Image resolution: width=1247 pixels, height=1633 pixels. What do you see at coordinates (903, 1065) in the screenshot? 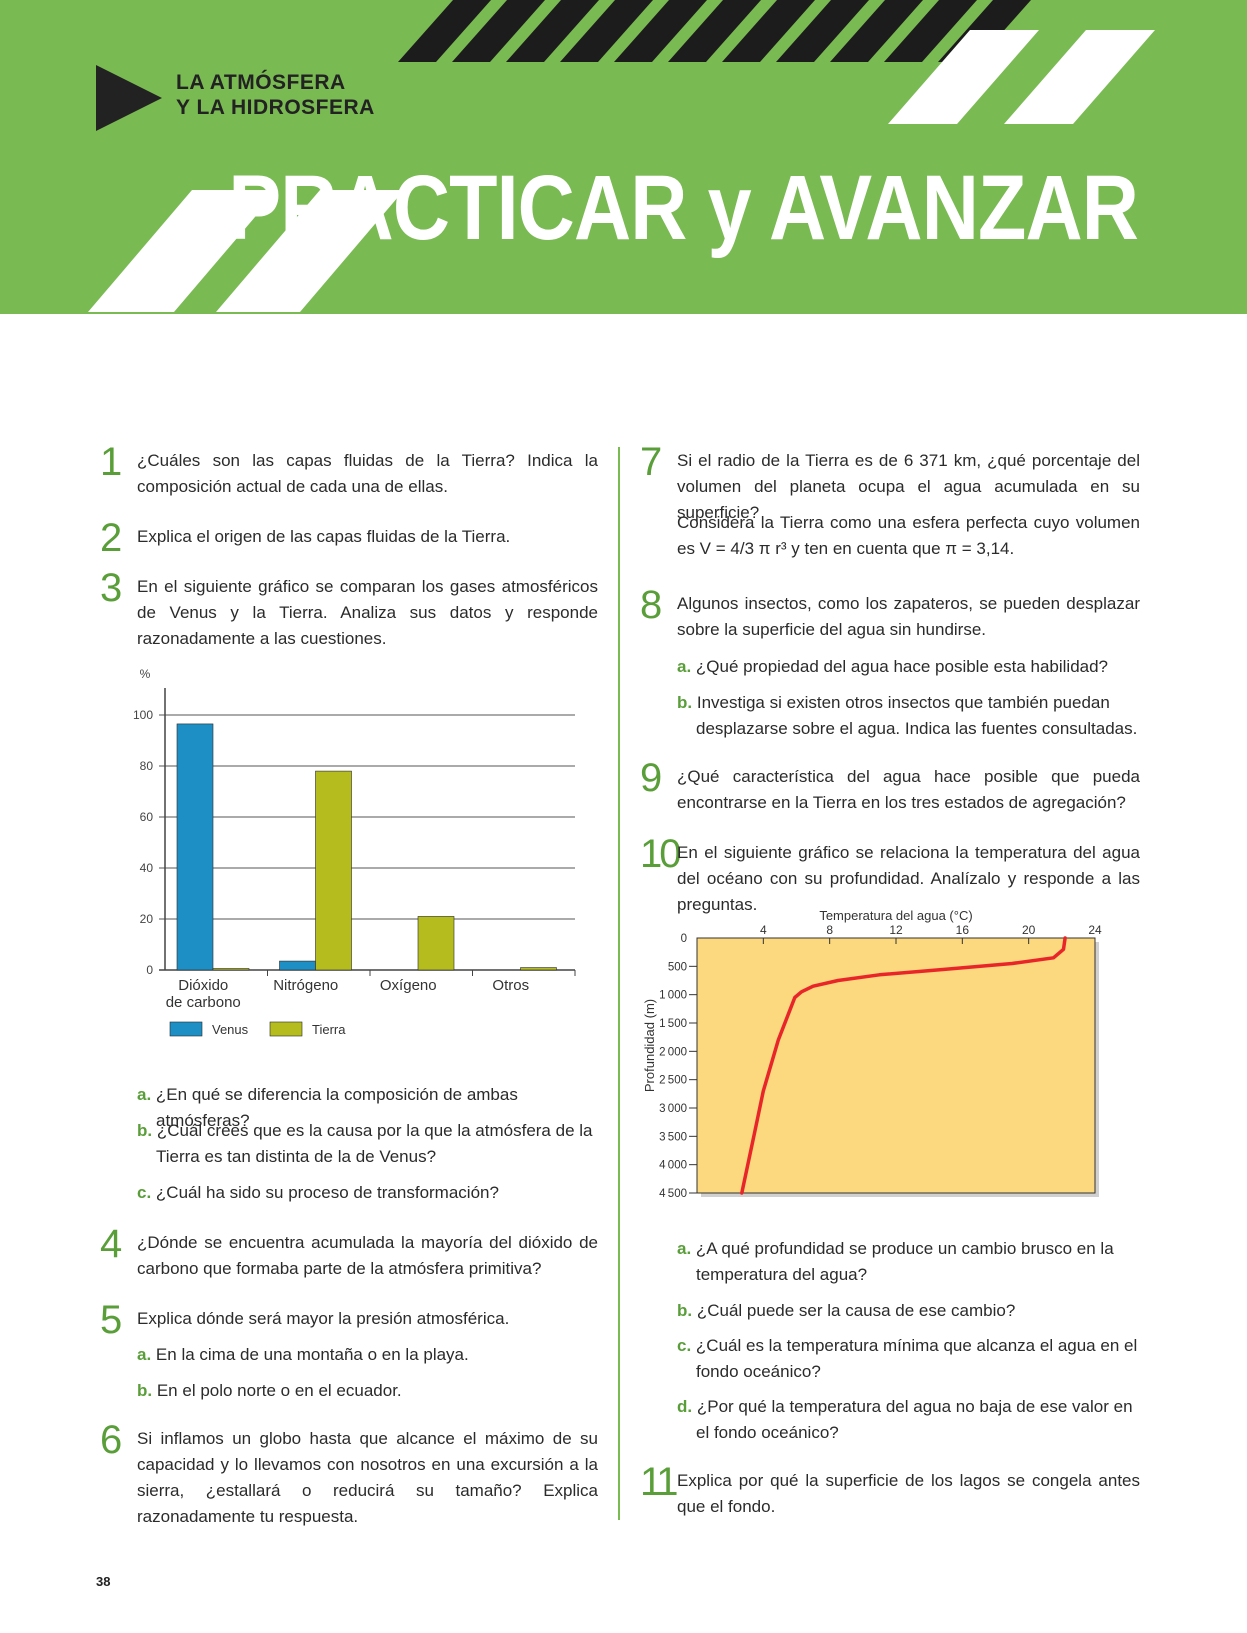
I see `temperature-curve` at bounding box center [903, 1065].